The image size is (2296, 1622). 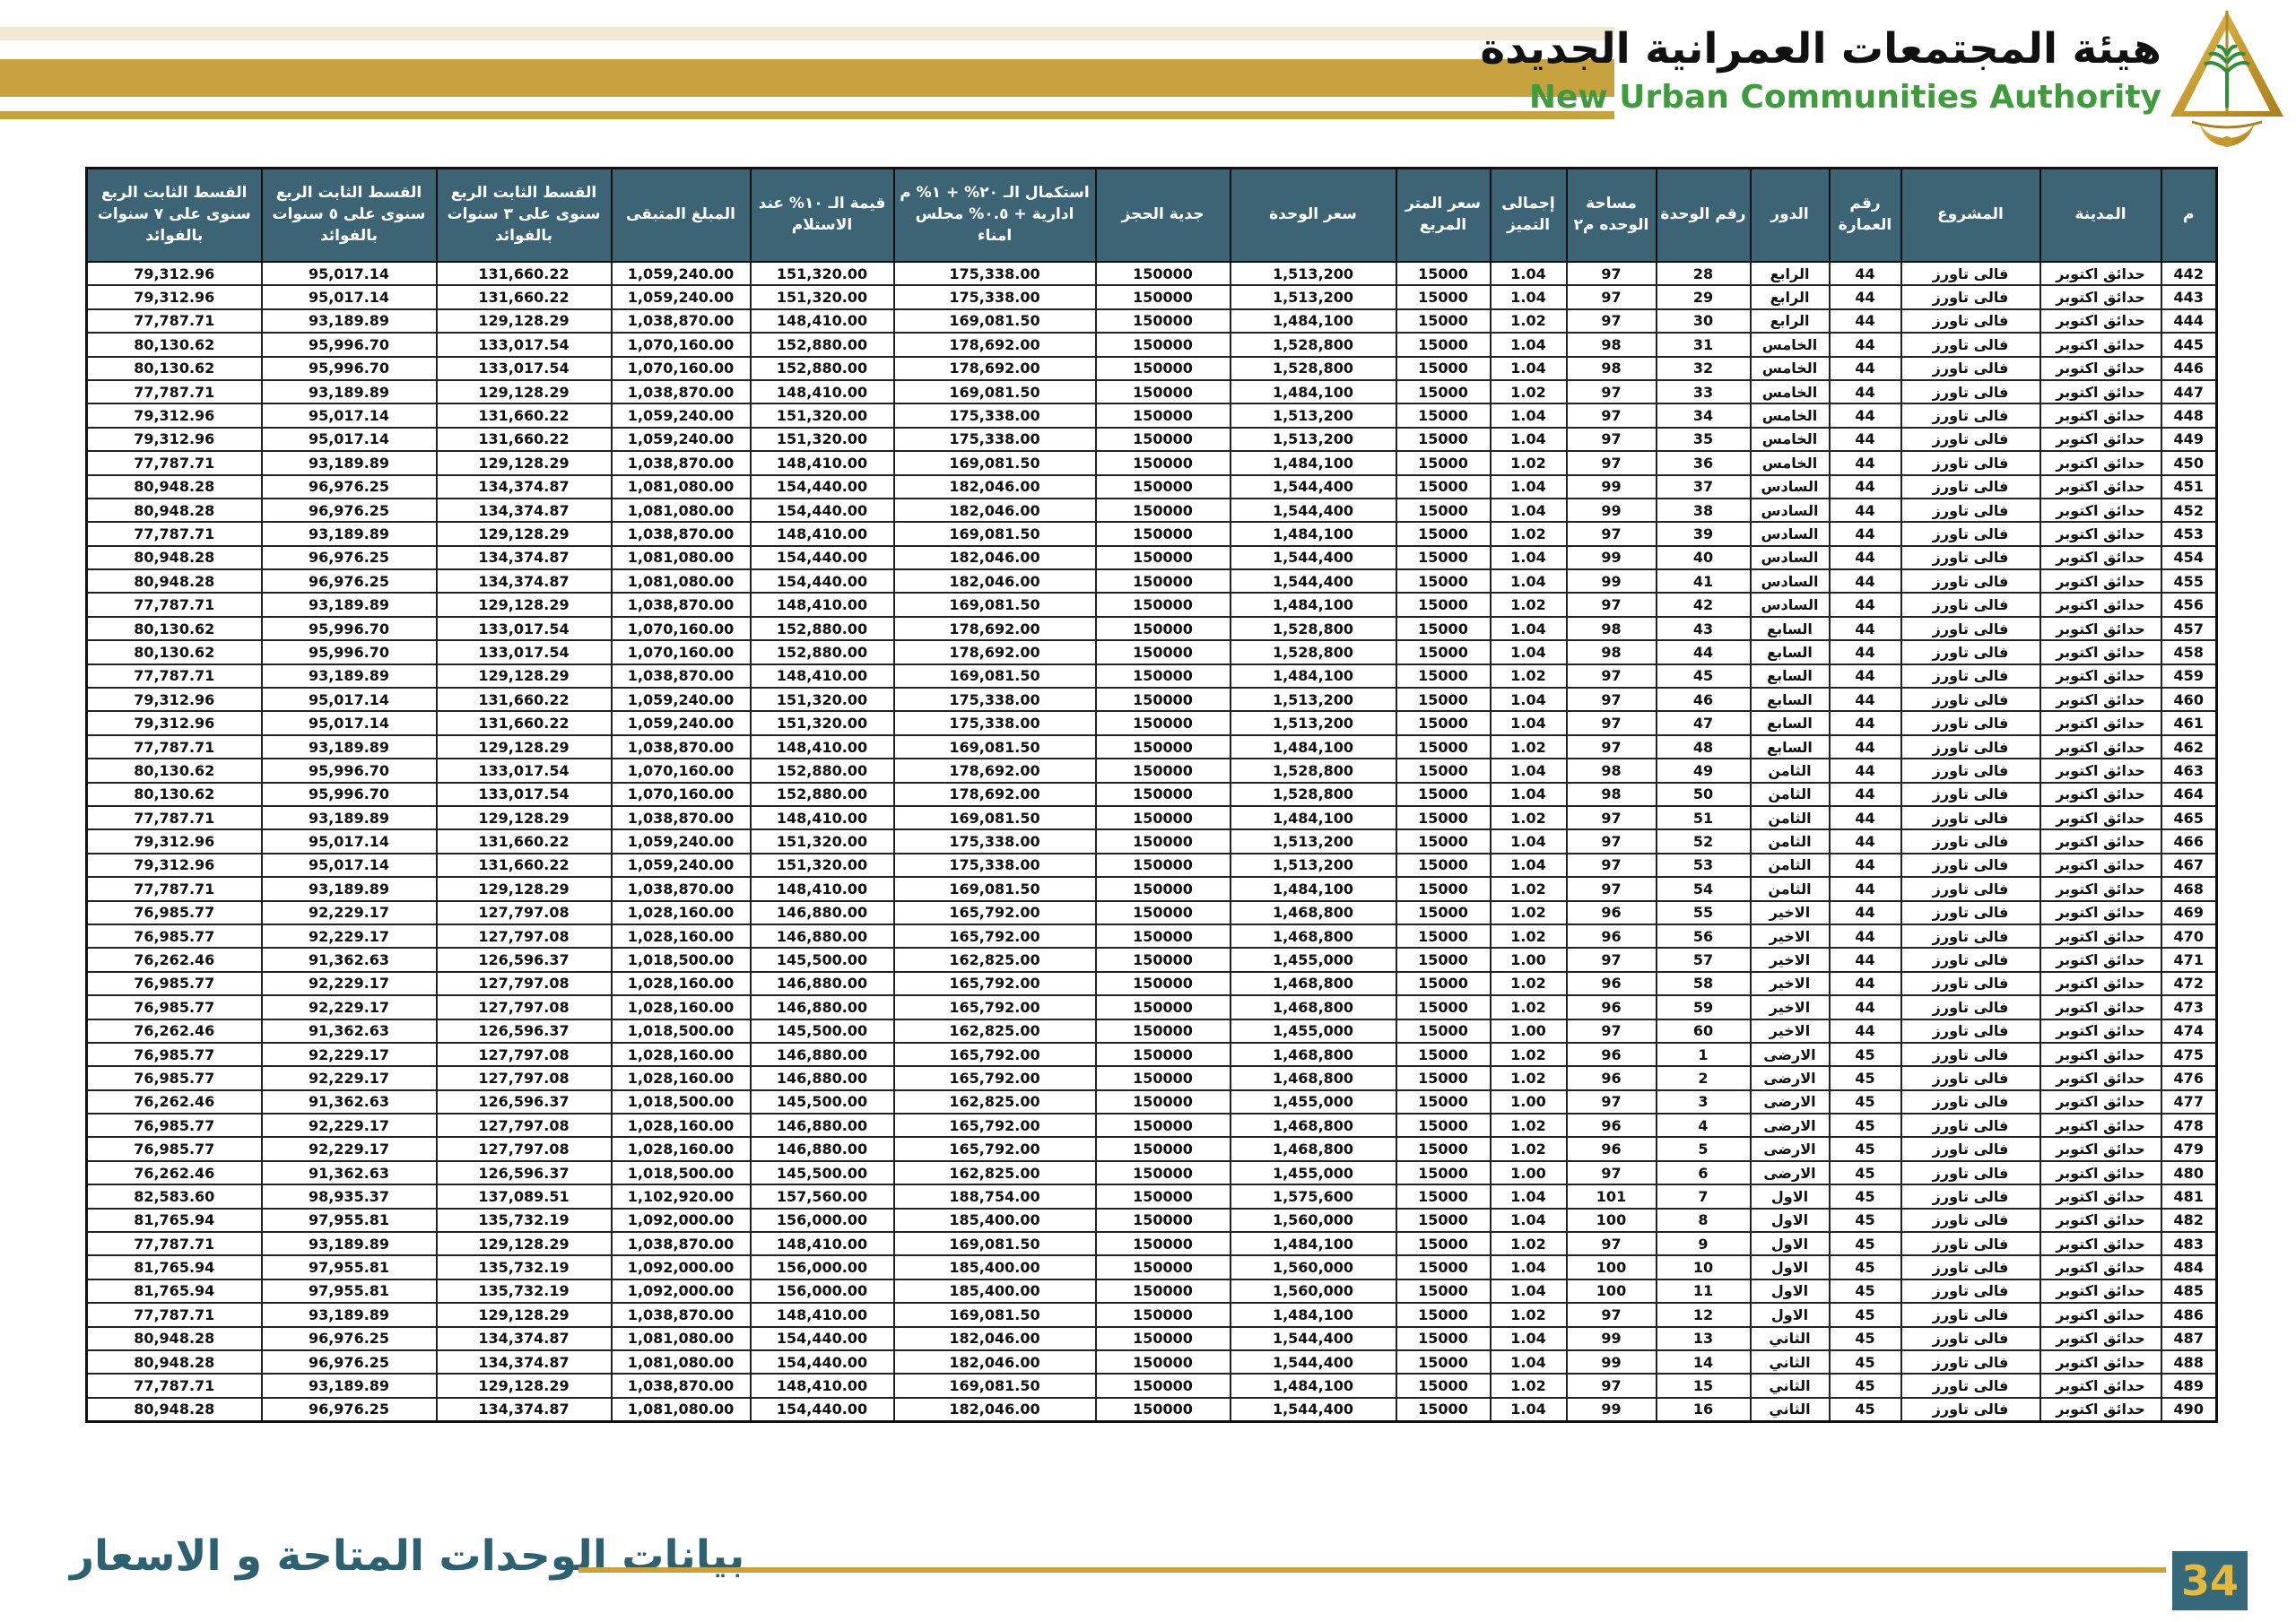 What do you see at coordinates (174, 746) in the screenshot?
I see `cell-installment_7y: 77,787.71` at bounding box center [174, 746].